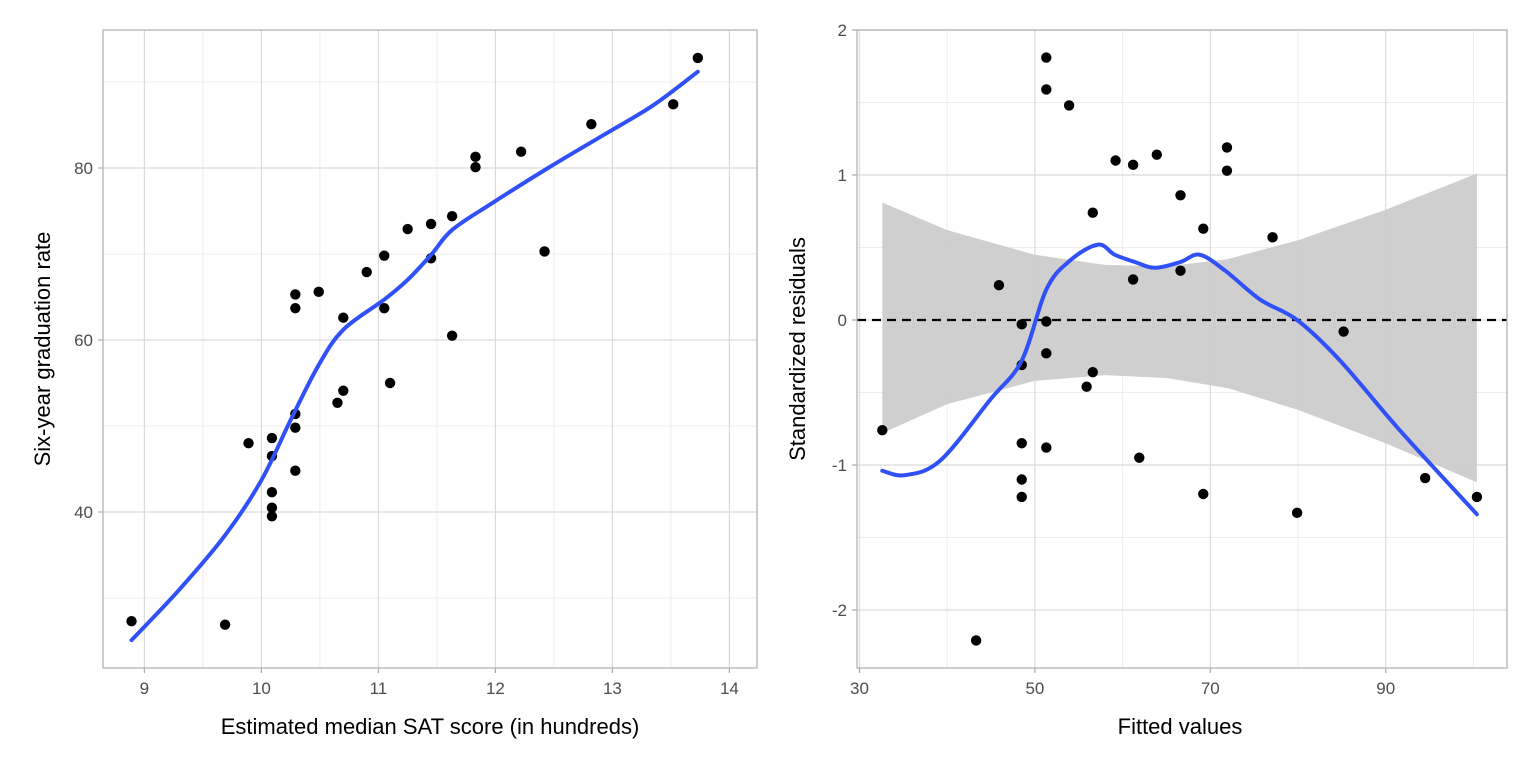 Image resolution: width=1536 pixels, height=768 pixels. What do you see at coordinates (261, 688) in the screenshot?
I see `x-tick-label: 10` at bounding box center [261, 688].